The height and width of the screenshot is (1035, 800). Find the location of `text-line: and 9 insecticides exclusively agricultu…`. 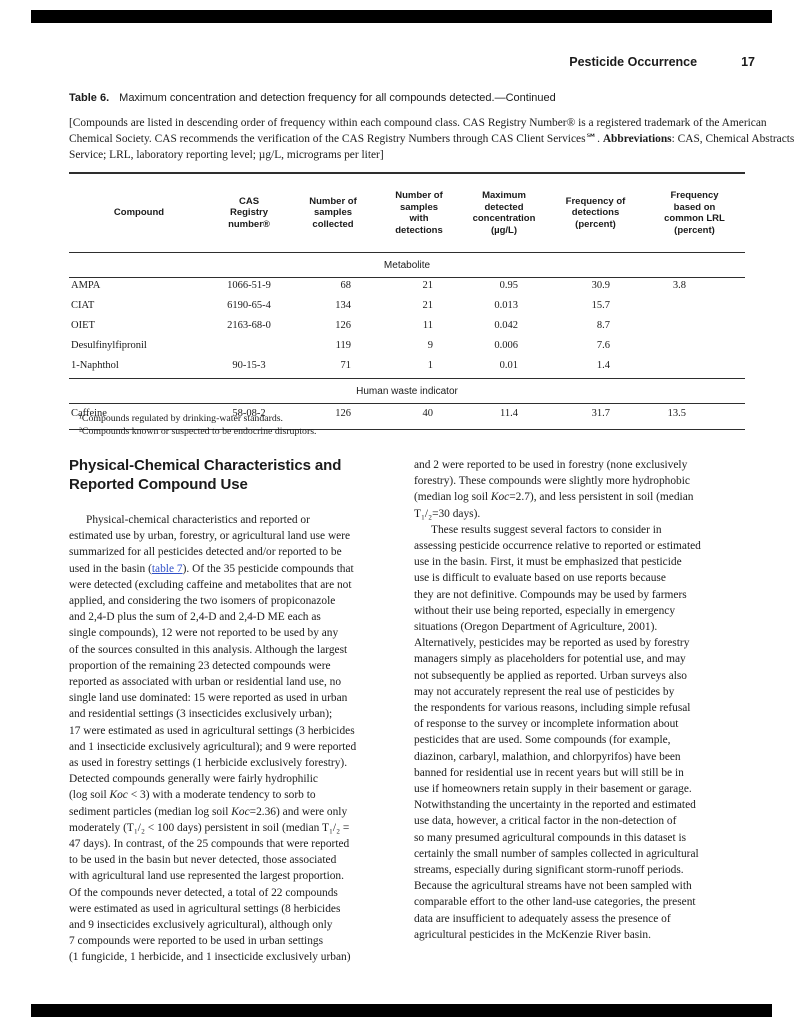

text-line: and 9 insecticides exclusively agricultu… is located at coordinates (201, 925).